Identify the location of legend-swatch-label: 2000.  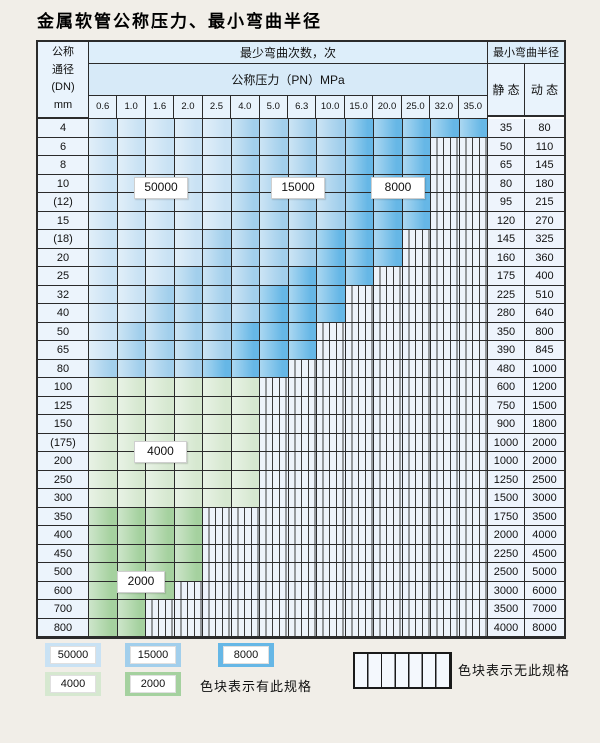
(153, 684).